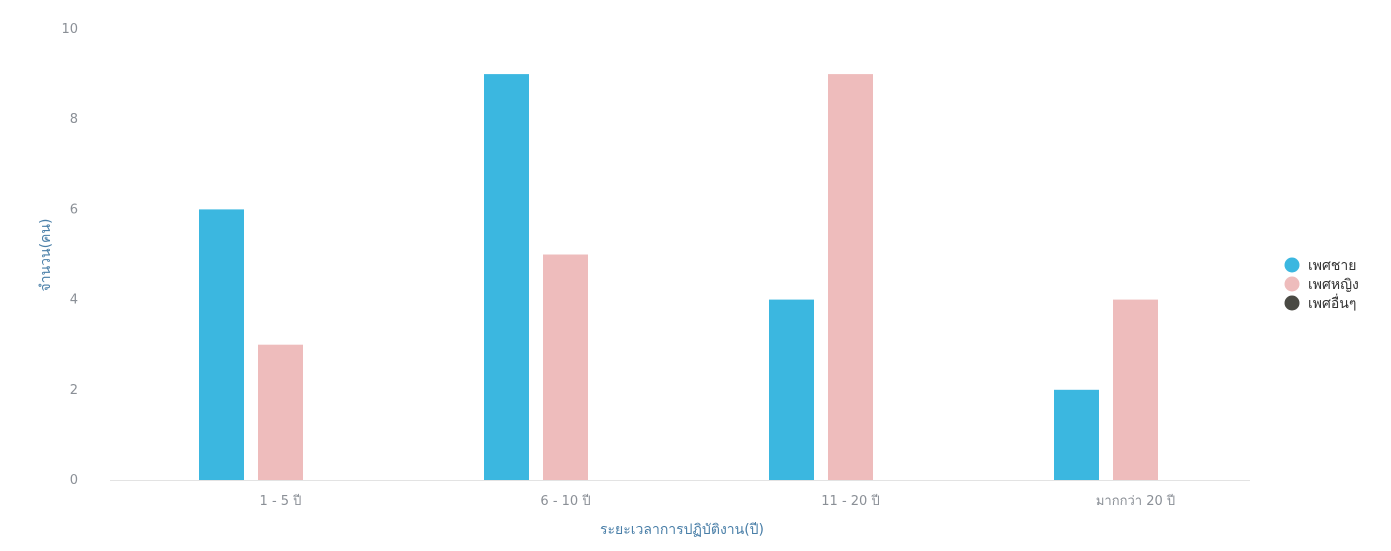 Image resolution: width=1391 pixels, height=551 pixels. Describe the element at coordinates (1332, 303) in the screenshot. I see `legend-label: เพศอื่นๆ` at that location.